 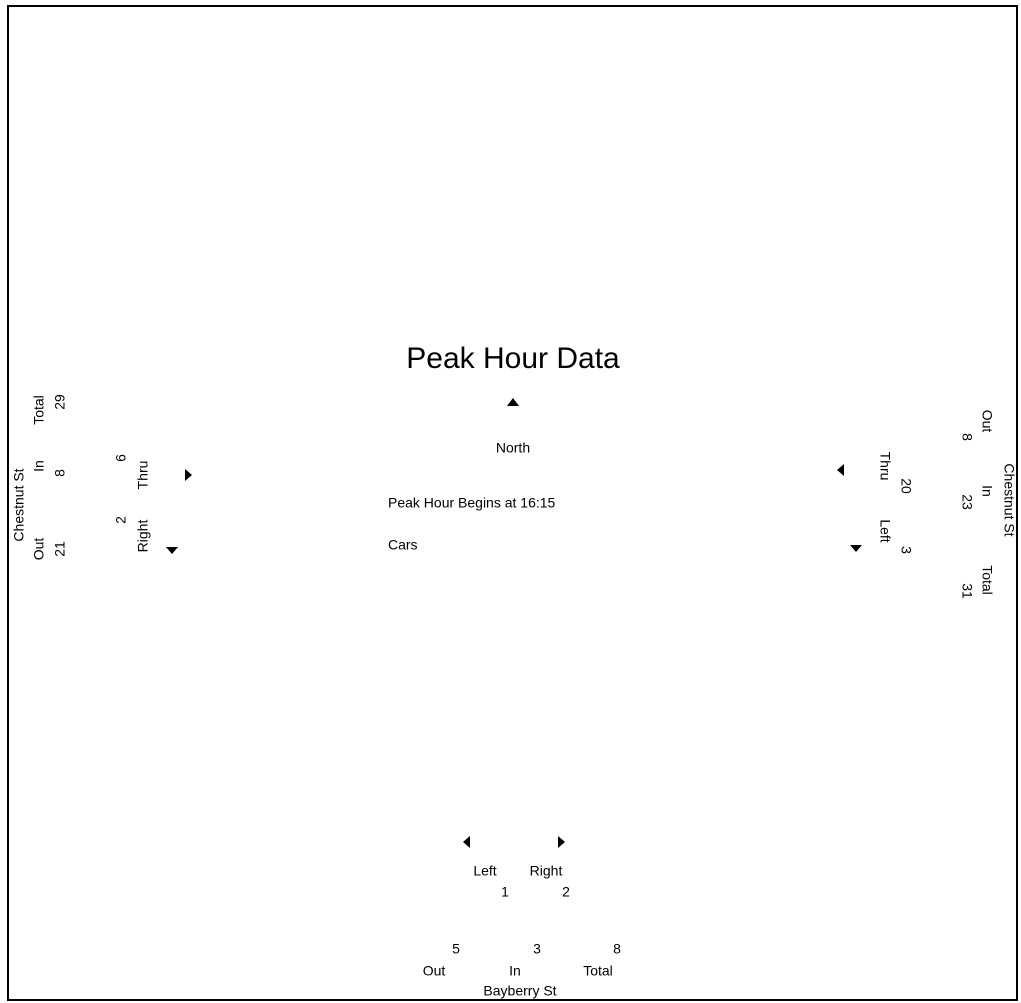 What do you see at coordinates (967, 502) in the screenshot?
I see `east-in-value: 23` at bounding box center [967, 502].